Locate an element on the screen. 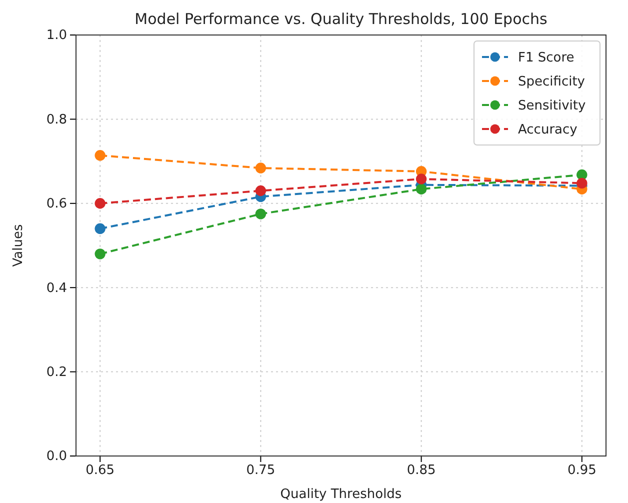  y-tick-label: 0.8 is located at coordinates (56, 120).